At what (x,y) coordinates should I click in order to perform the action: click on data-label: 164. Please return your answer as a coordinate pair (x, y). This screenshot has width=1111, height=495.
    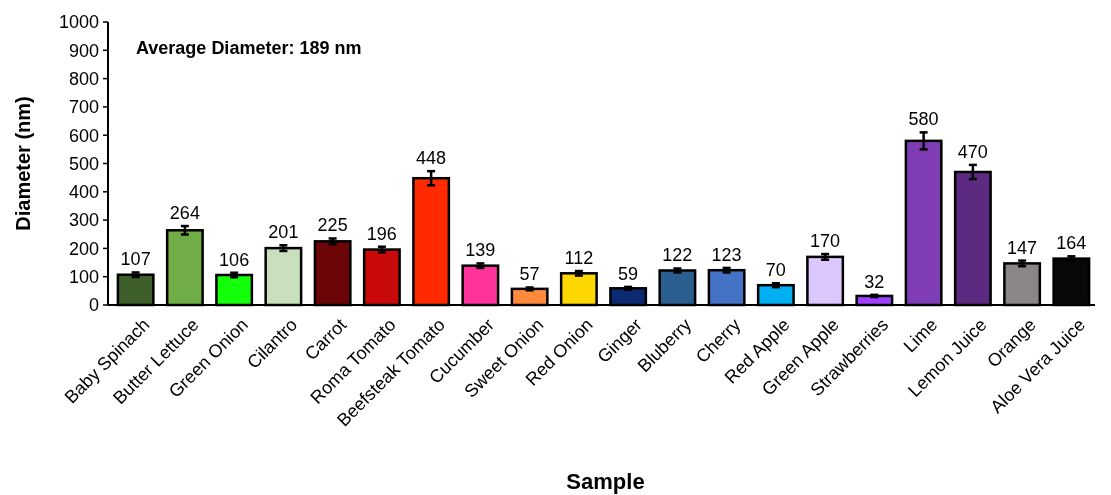
    Looking at the image, I should click on (1071, 243).